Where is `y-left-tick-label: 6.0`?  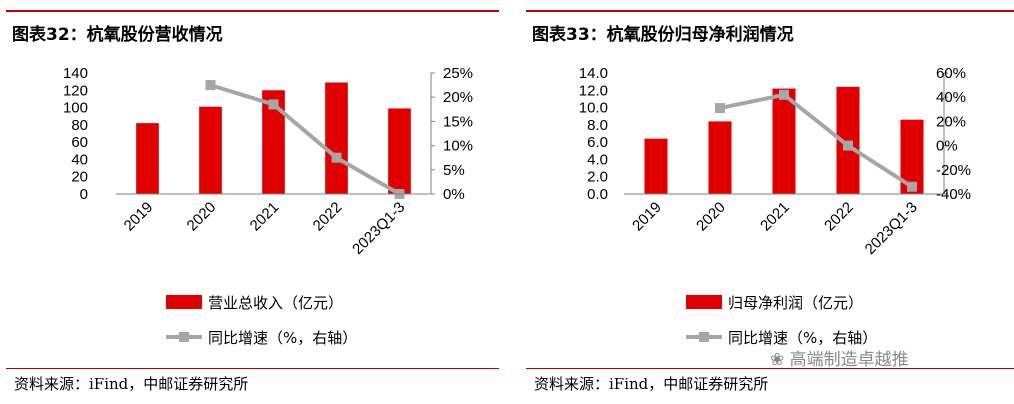
y-left-tick-label: 6.0 is located at coordinates (597, 142).